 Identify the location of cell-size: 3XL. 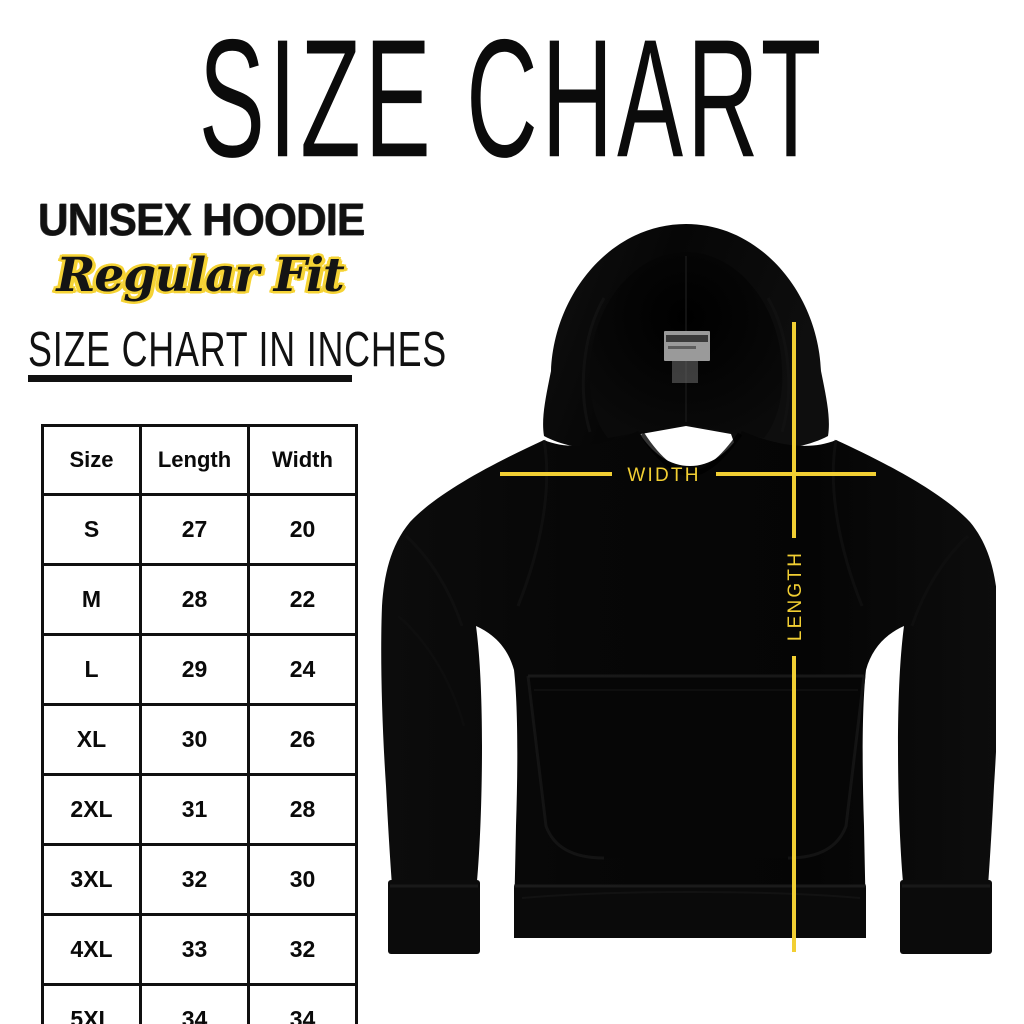
(91, 879).